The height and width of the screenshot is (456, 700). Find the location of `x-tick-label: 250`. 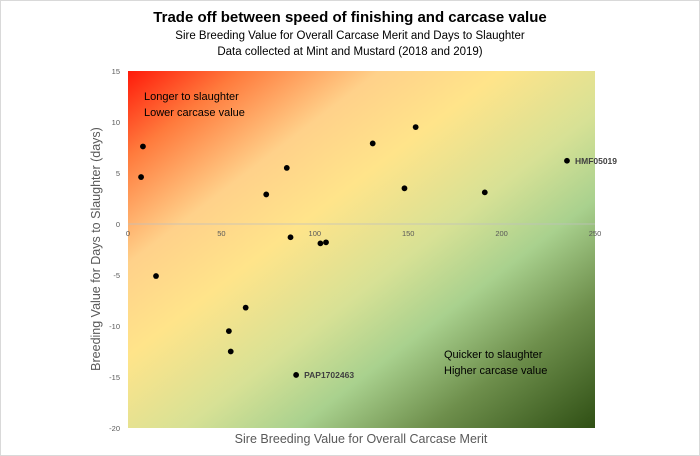

x-tick-label: 250 is located at coordinates (595, 233).